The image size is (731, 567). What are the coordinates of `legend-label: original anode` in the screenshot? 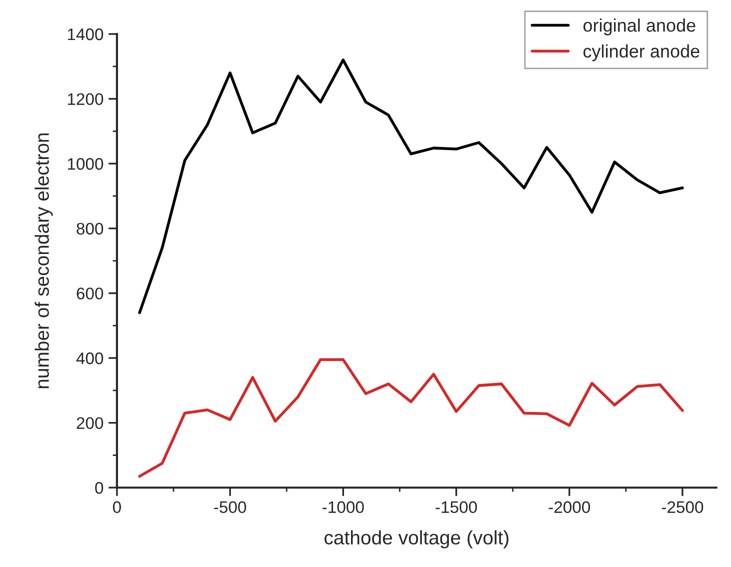 It's located at (639, 27).